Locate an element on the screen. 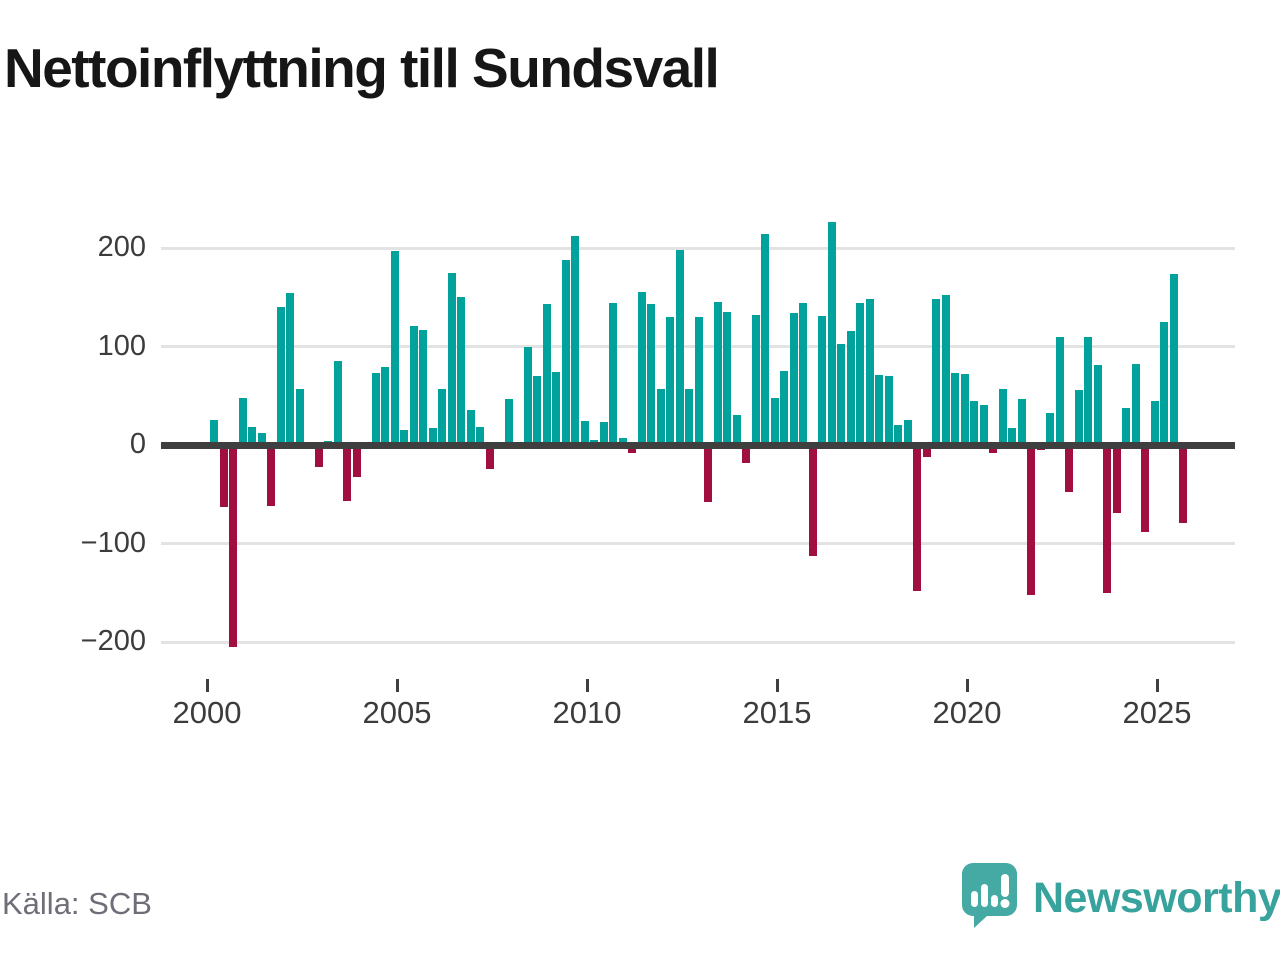 This screenshot has width=1280, height=960. chart-title: Nettoinflyttning till Sundsvall is located at coordinates (362, 68).